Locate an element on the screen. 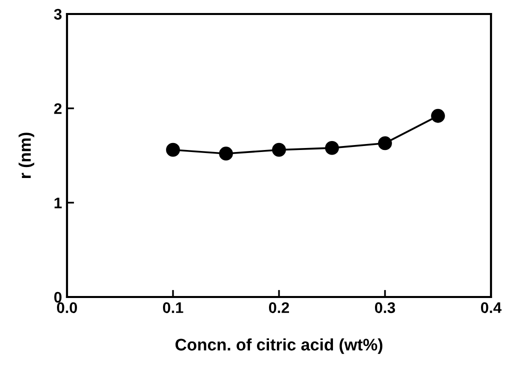  y-tick-label: 0 is located at coordinates (58, 297).